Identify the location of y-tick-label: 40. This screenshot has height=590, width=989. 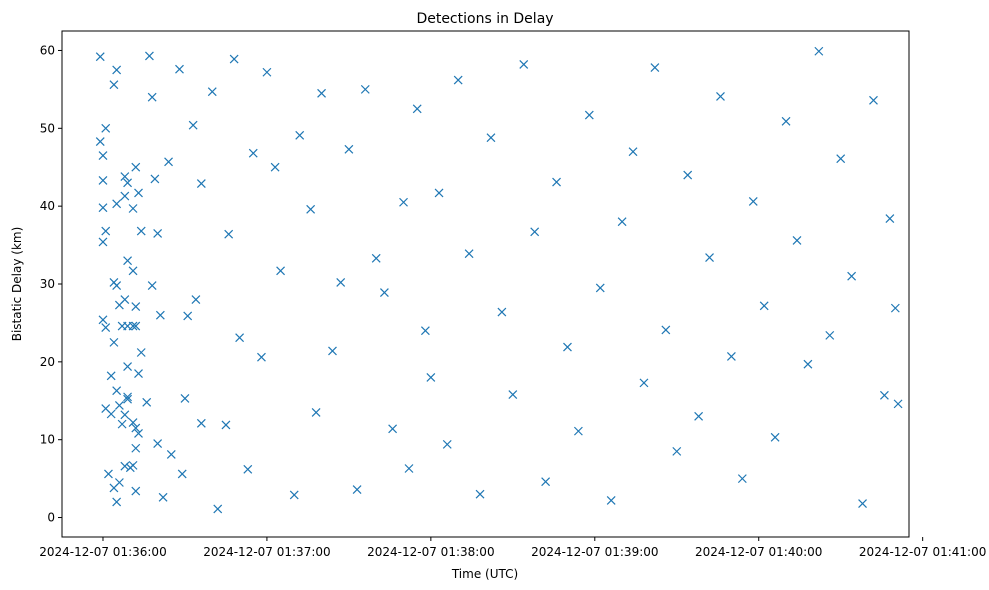
(47, 206).